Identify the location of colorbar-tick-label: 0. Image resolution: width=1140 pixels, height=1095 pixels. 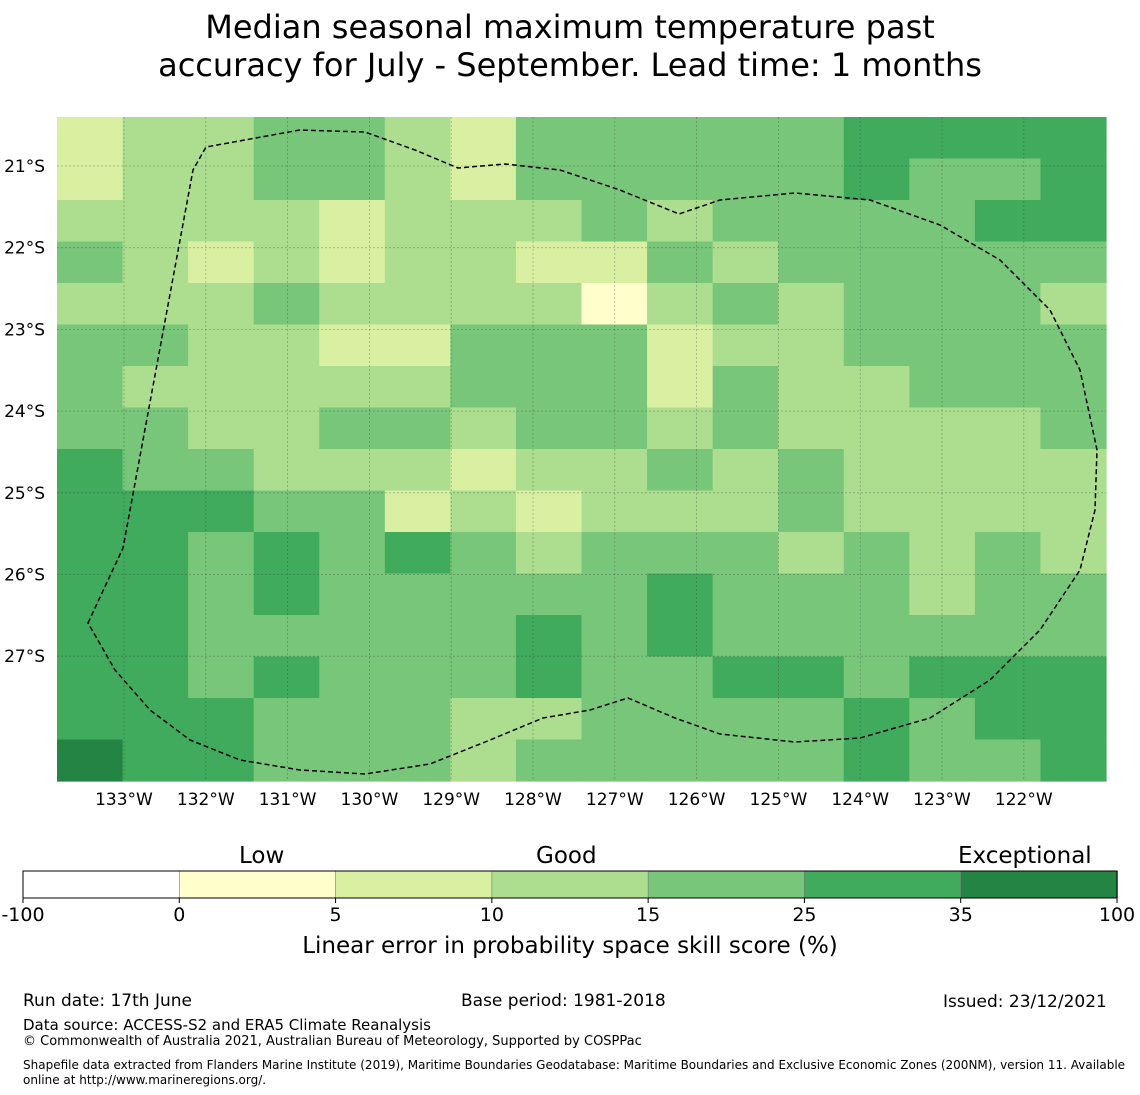
(179, 915).